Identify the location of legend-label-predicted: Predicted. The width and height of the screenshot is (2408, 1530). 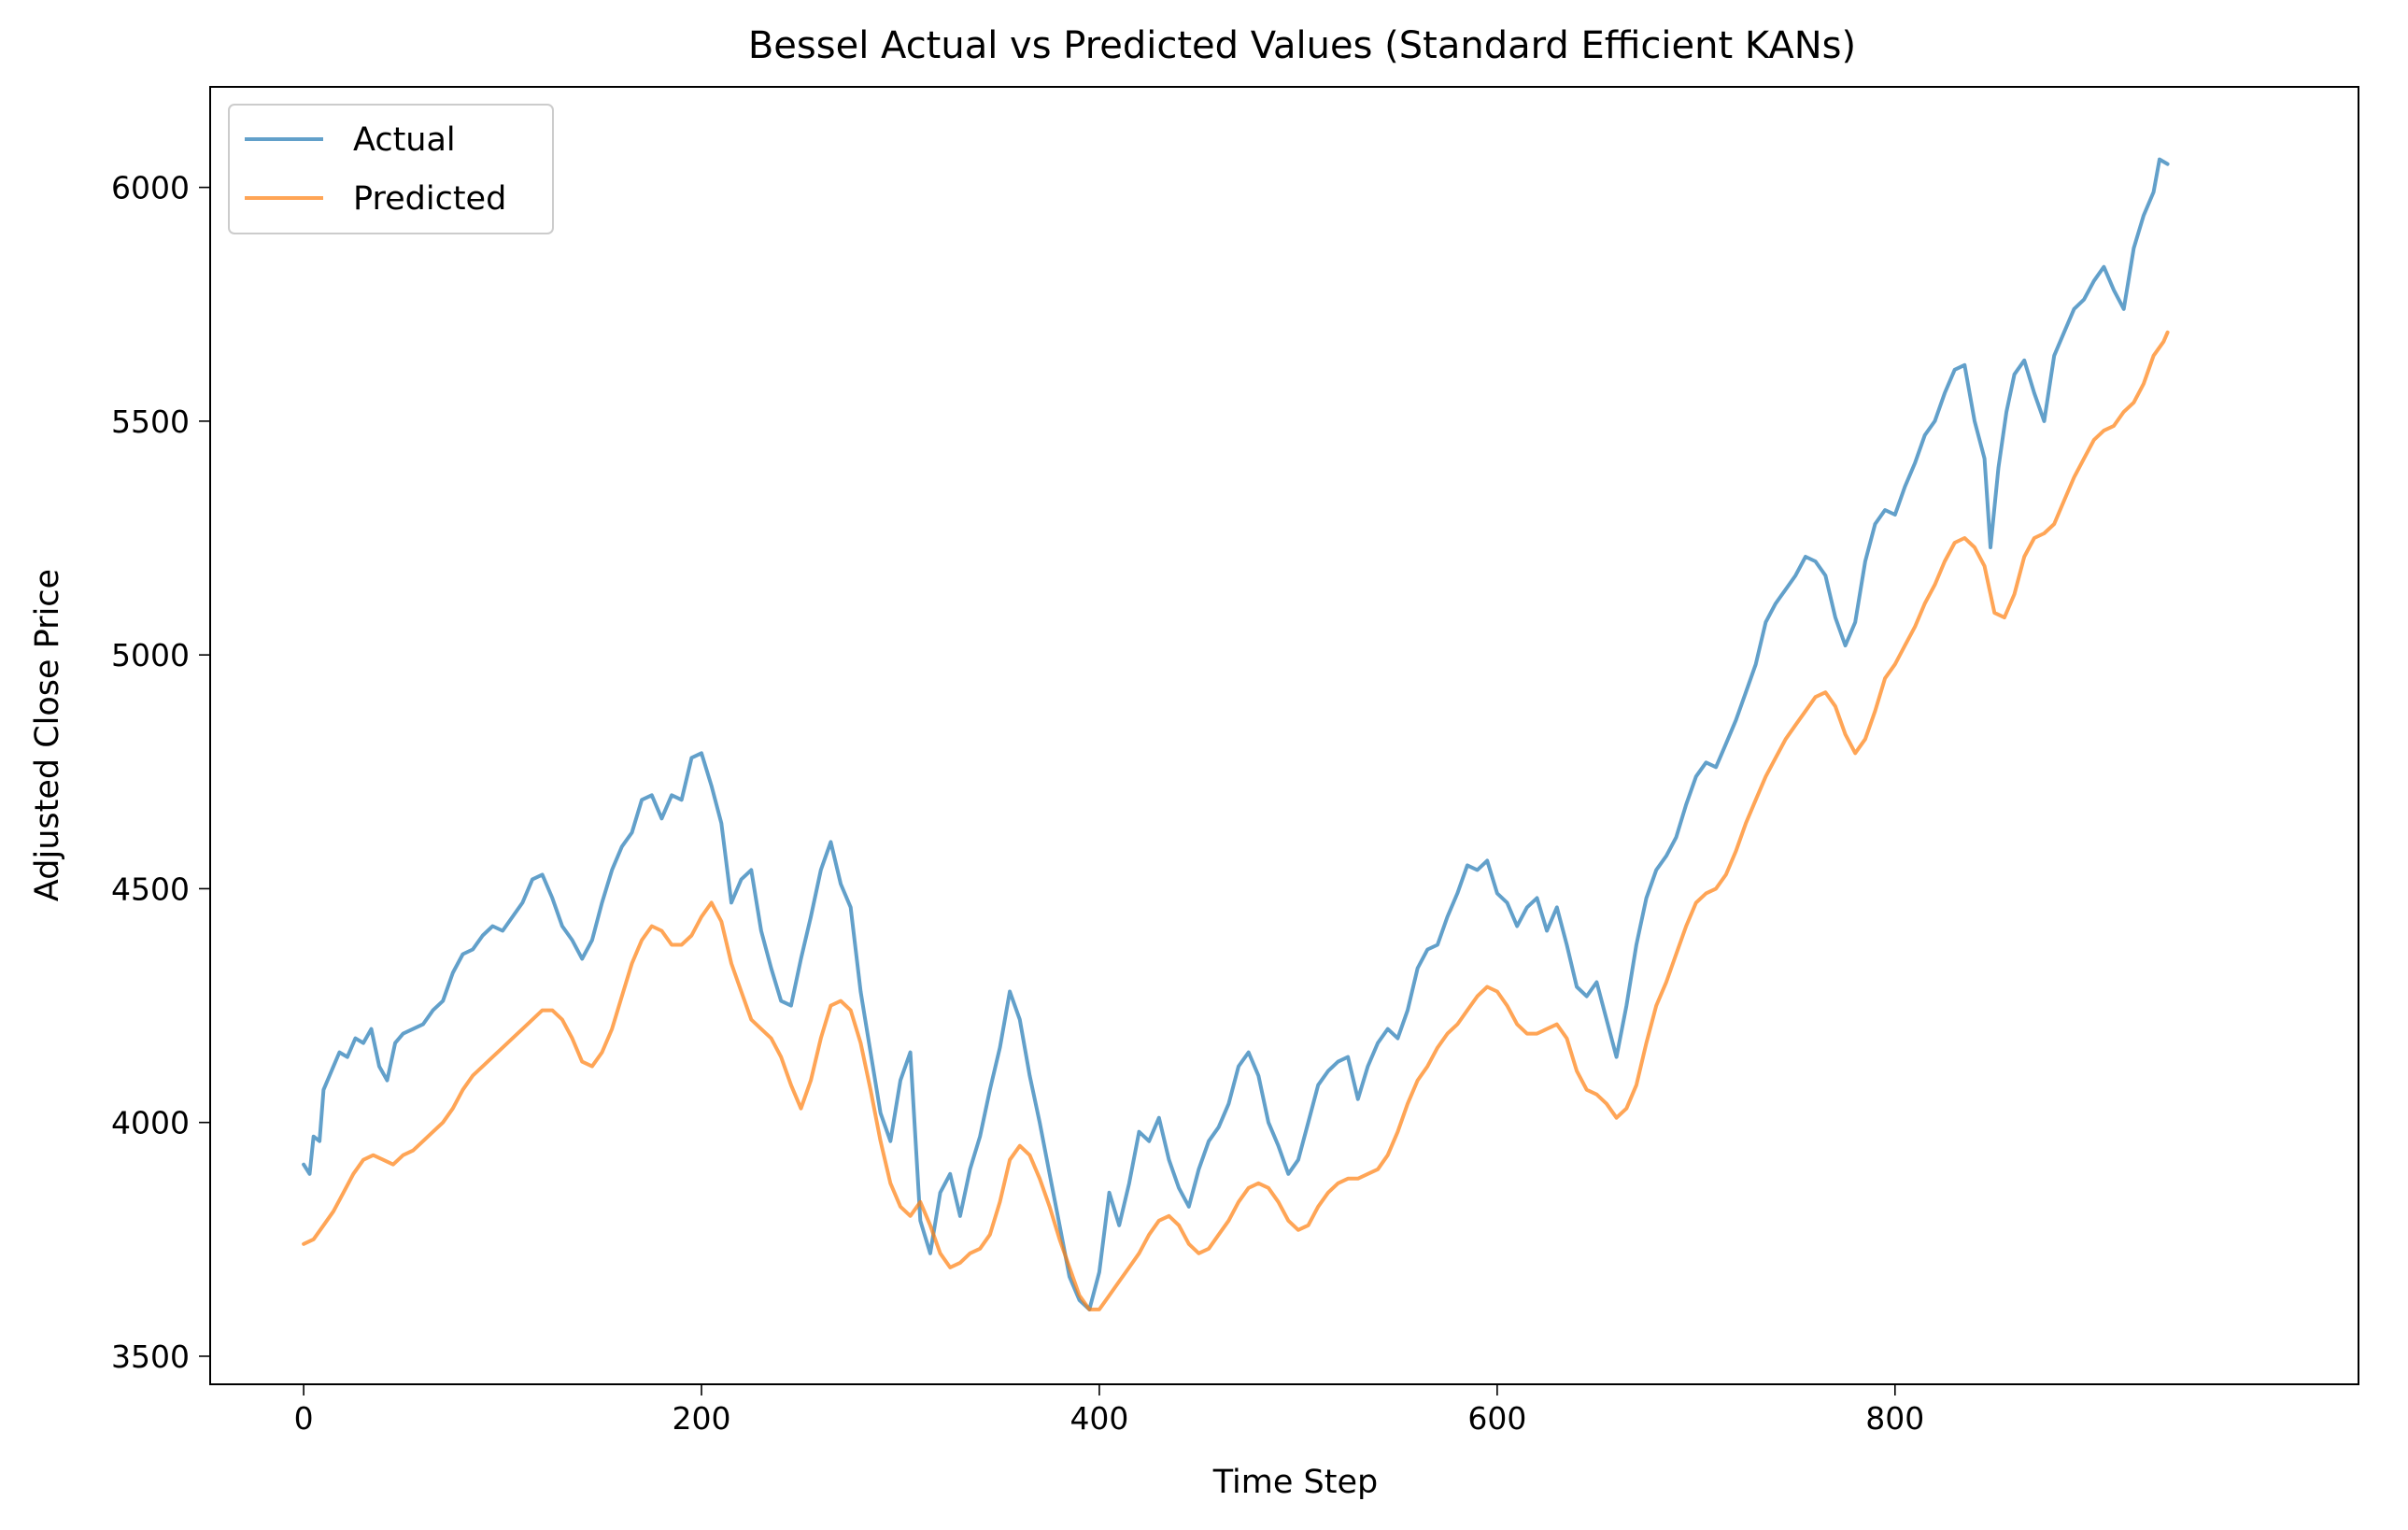
(429, 199).